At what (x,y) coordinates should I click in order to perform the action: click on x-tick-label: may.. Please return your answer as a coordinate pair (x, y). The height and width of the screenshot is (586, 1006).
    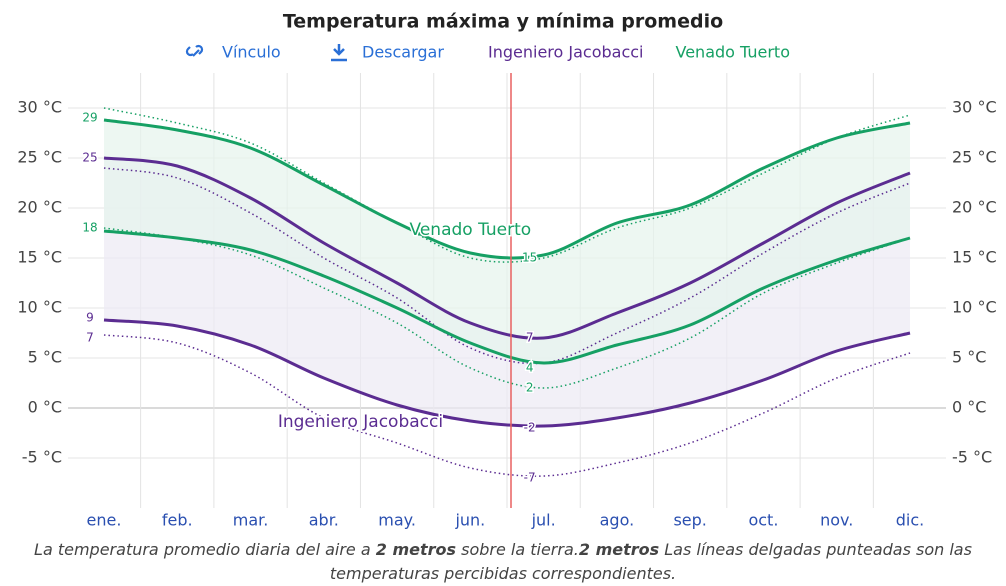
    Looking at the image, I should click on (397, 520).